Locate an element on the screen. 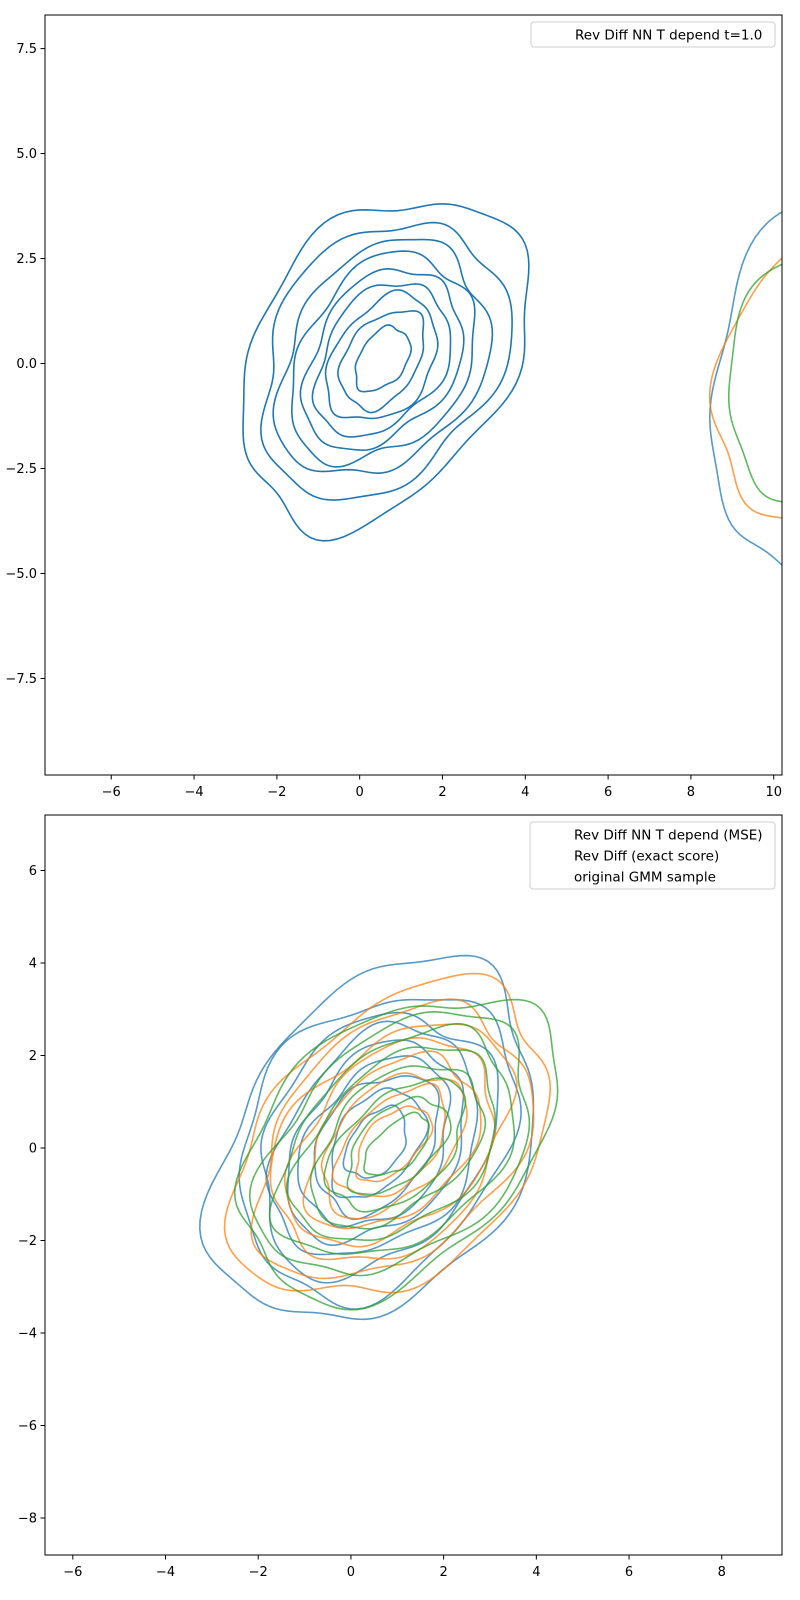 The image size is (800, 1600). bottom-y-tick-label: −6 is located at coordinates (27, 1426).